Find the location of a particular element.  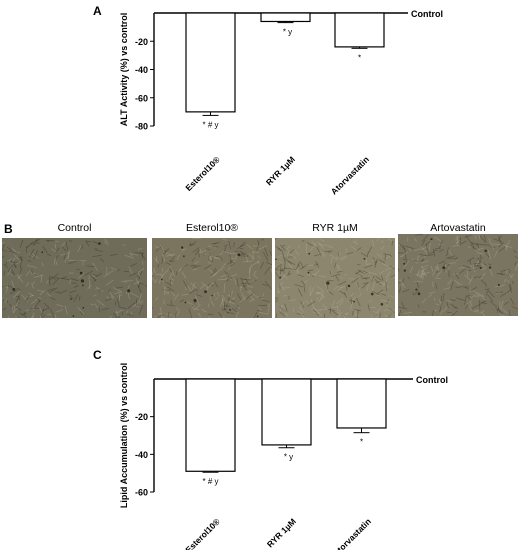

y-axis-label: ALT Activity (%) vs control is located at coordinates (124, 70).